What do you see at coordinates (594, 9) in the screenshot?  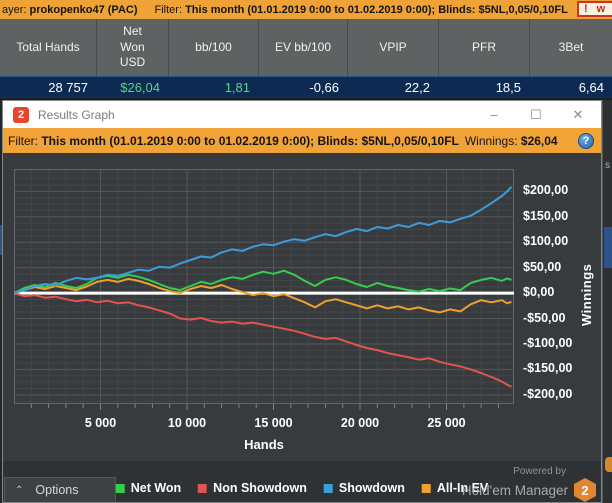 I see `warning-badge: ! w` at bounding box center [594, 9].